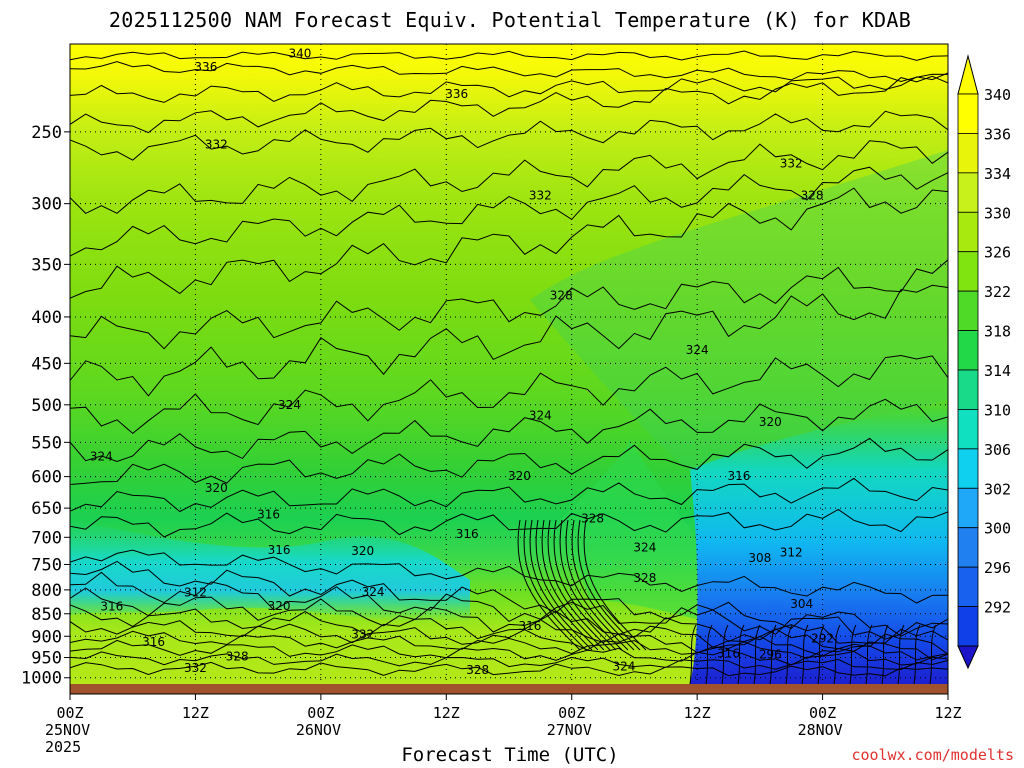 The width and height of the screenshot is (1024, 768). What do you see at coordinates (822, 638) in the screenshot?
I see `contour-label: 292` at bounding box center [822, 638].